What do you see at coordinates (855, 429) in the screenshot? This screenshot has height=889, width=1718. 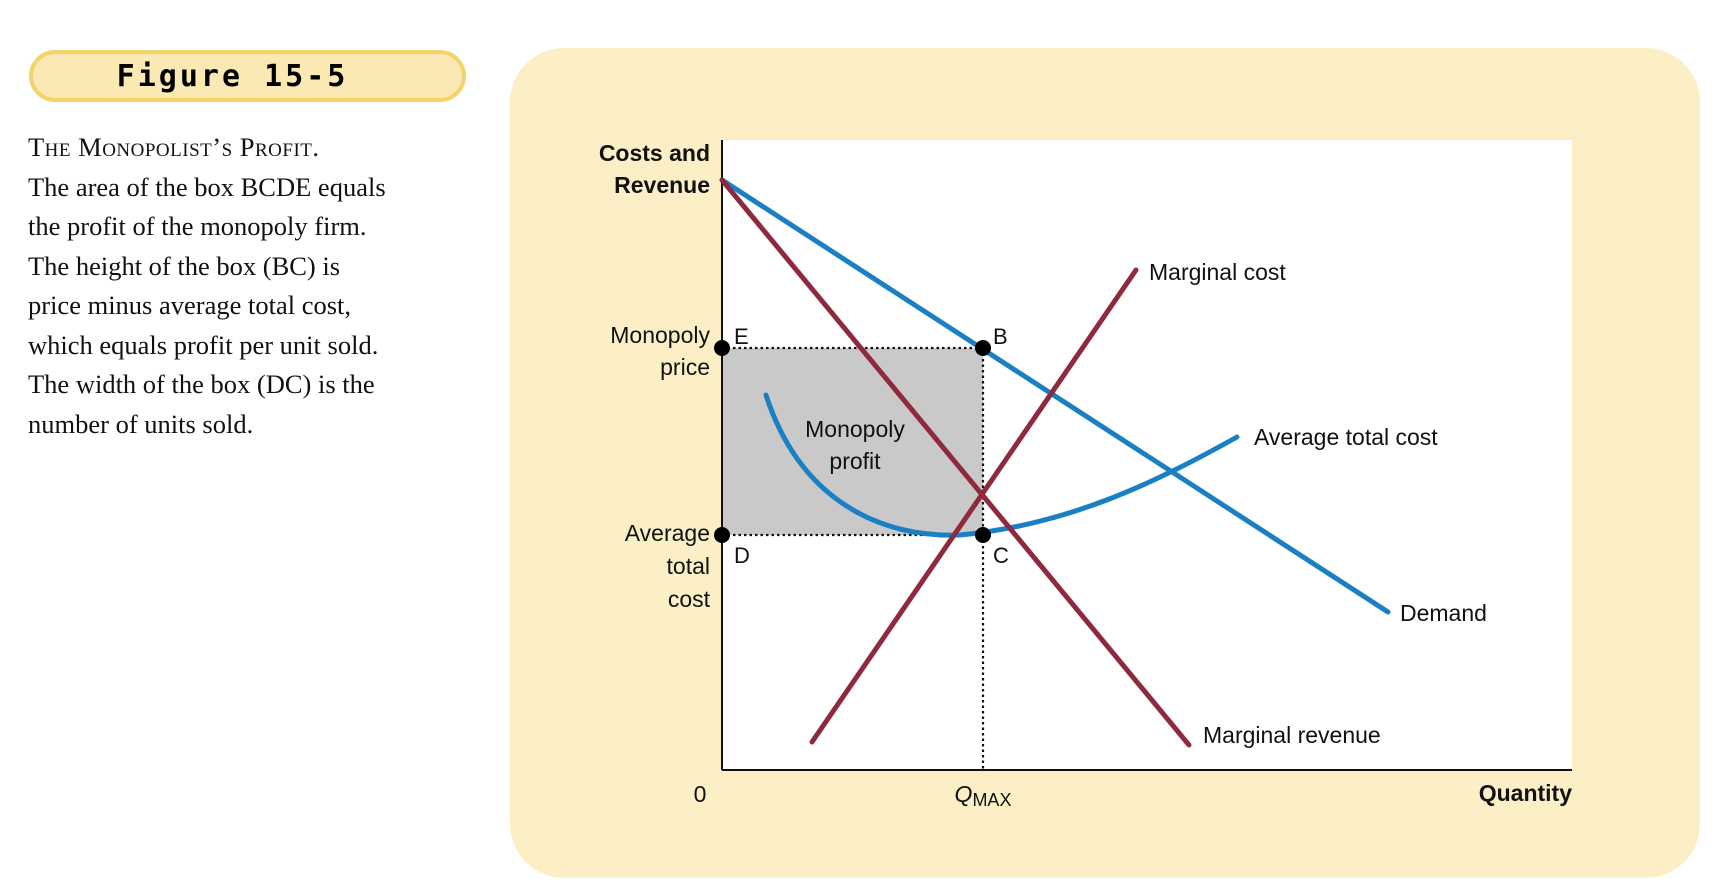 I see `monopoly-profit-label-line-1: Monopoly` at bounding box center [855, 429].